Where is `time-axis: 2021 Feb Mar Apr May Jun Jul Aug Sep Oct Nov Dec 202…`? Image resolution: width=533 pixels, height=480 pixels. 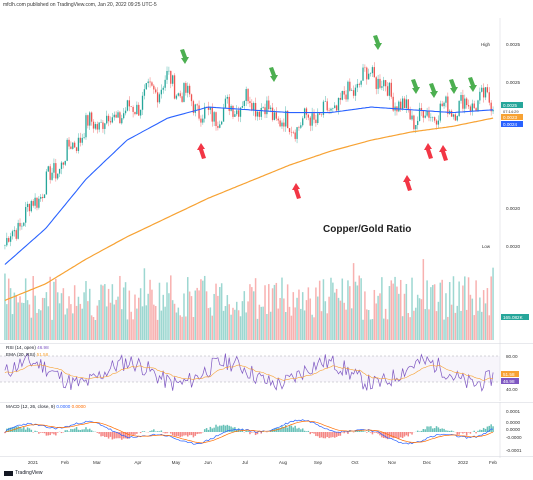
time-axis: 2021 Feb Mar Apr May Jun Jul Aug Sep Oct Nov Dec 202… is located at coordinates (266, 462).